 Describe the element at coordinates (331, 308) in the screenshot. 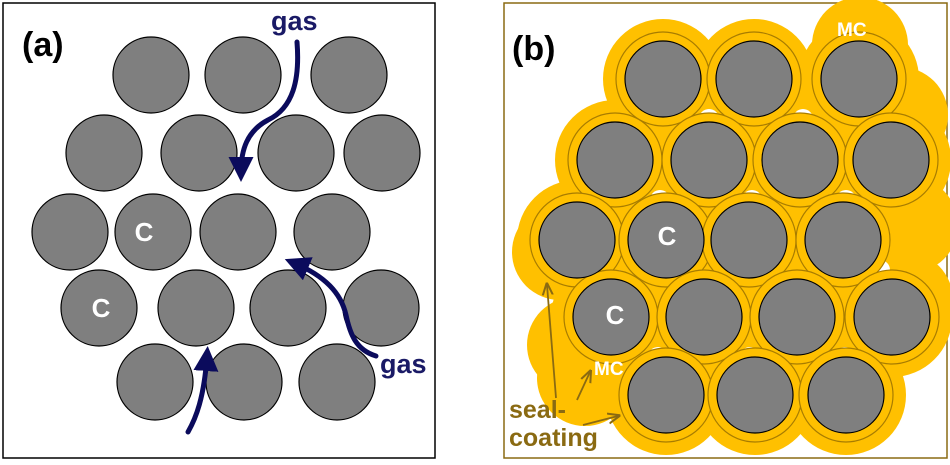

I see `gas-arrow-right-icon` at that location.